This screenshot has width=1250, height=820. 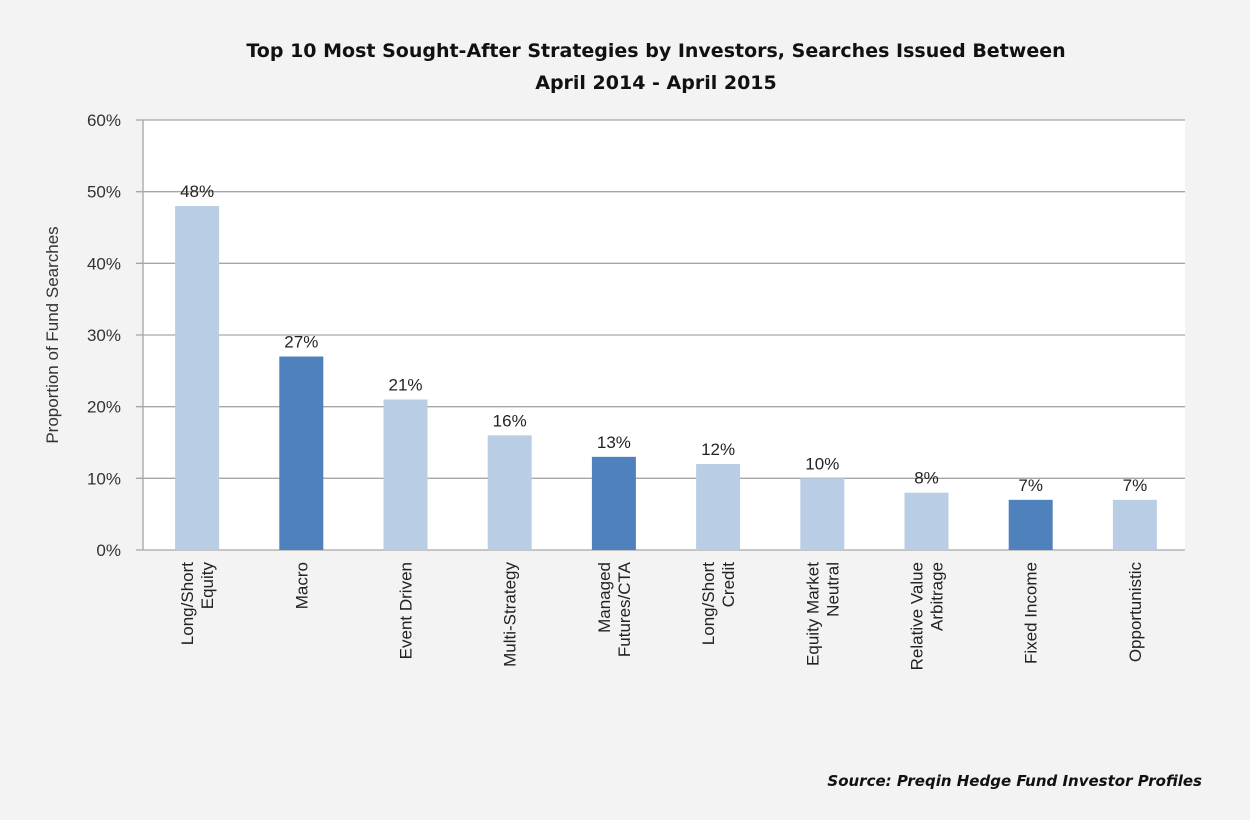 I want to click on data-label: 21%, so click(x=405, y=385).